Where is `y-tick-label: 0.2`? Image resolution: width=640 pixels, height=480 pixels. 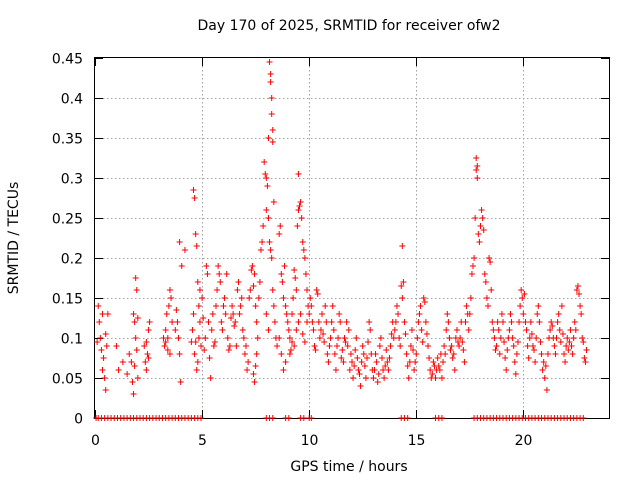
y-tick-label: 0.2 is located at coordinates (72, 260).